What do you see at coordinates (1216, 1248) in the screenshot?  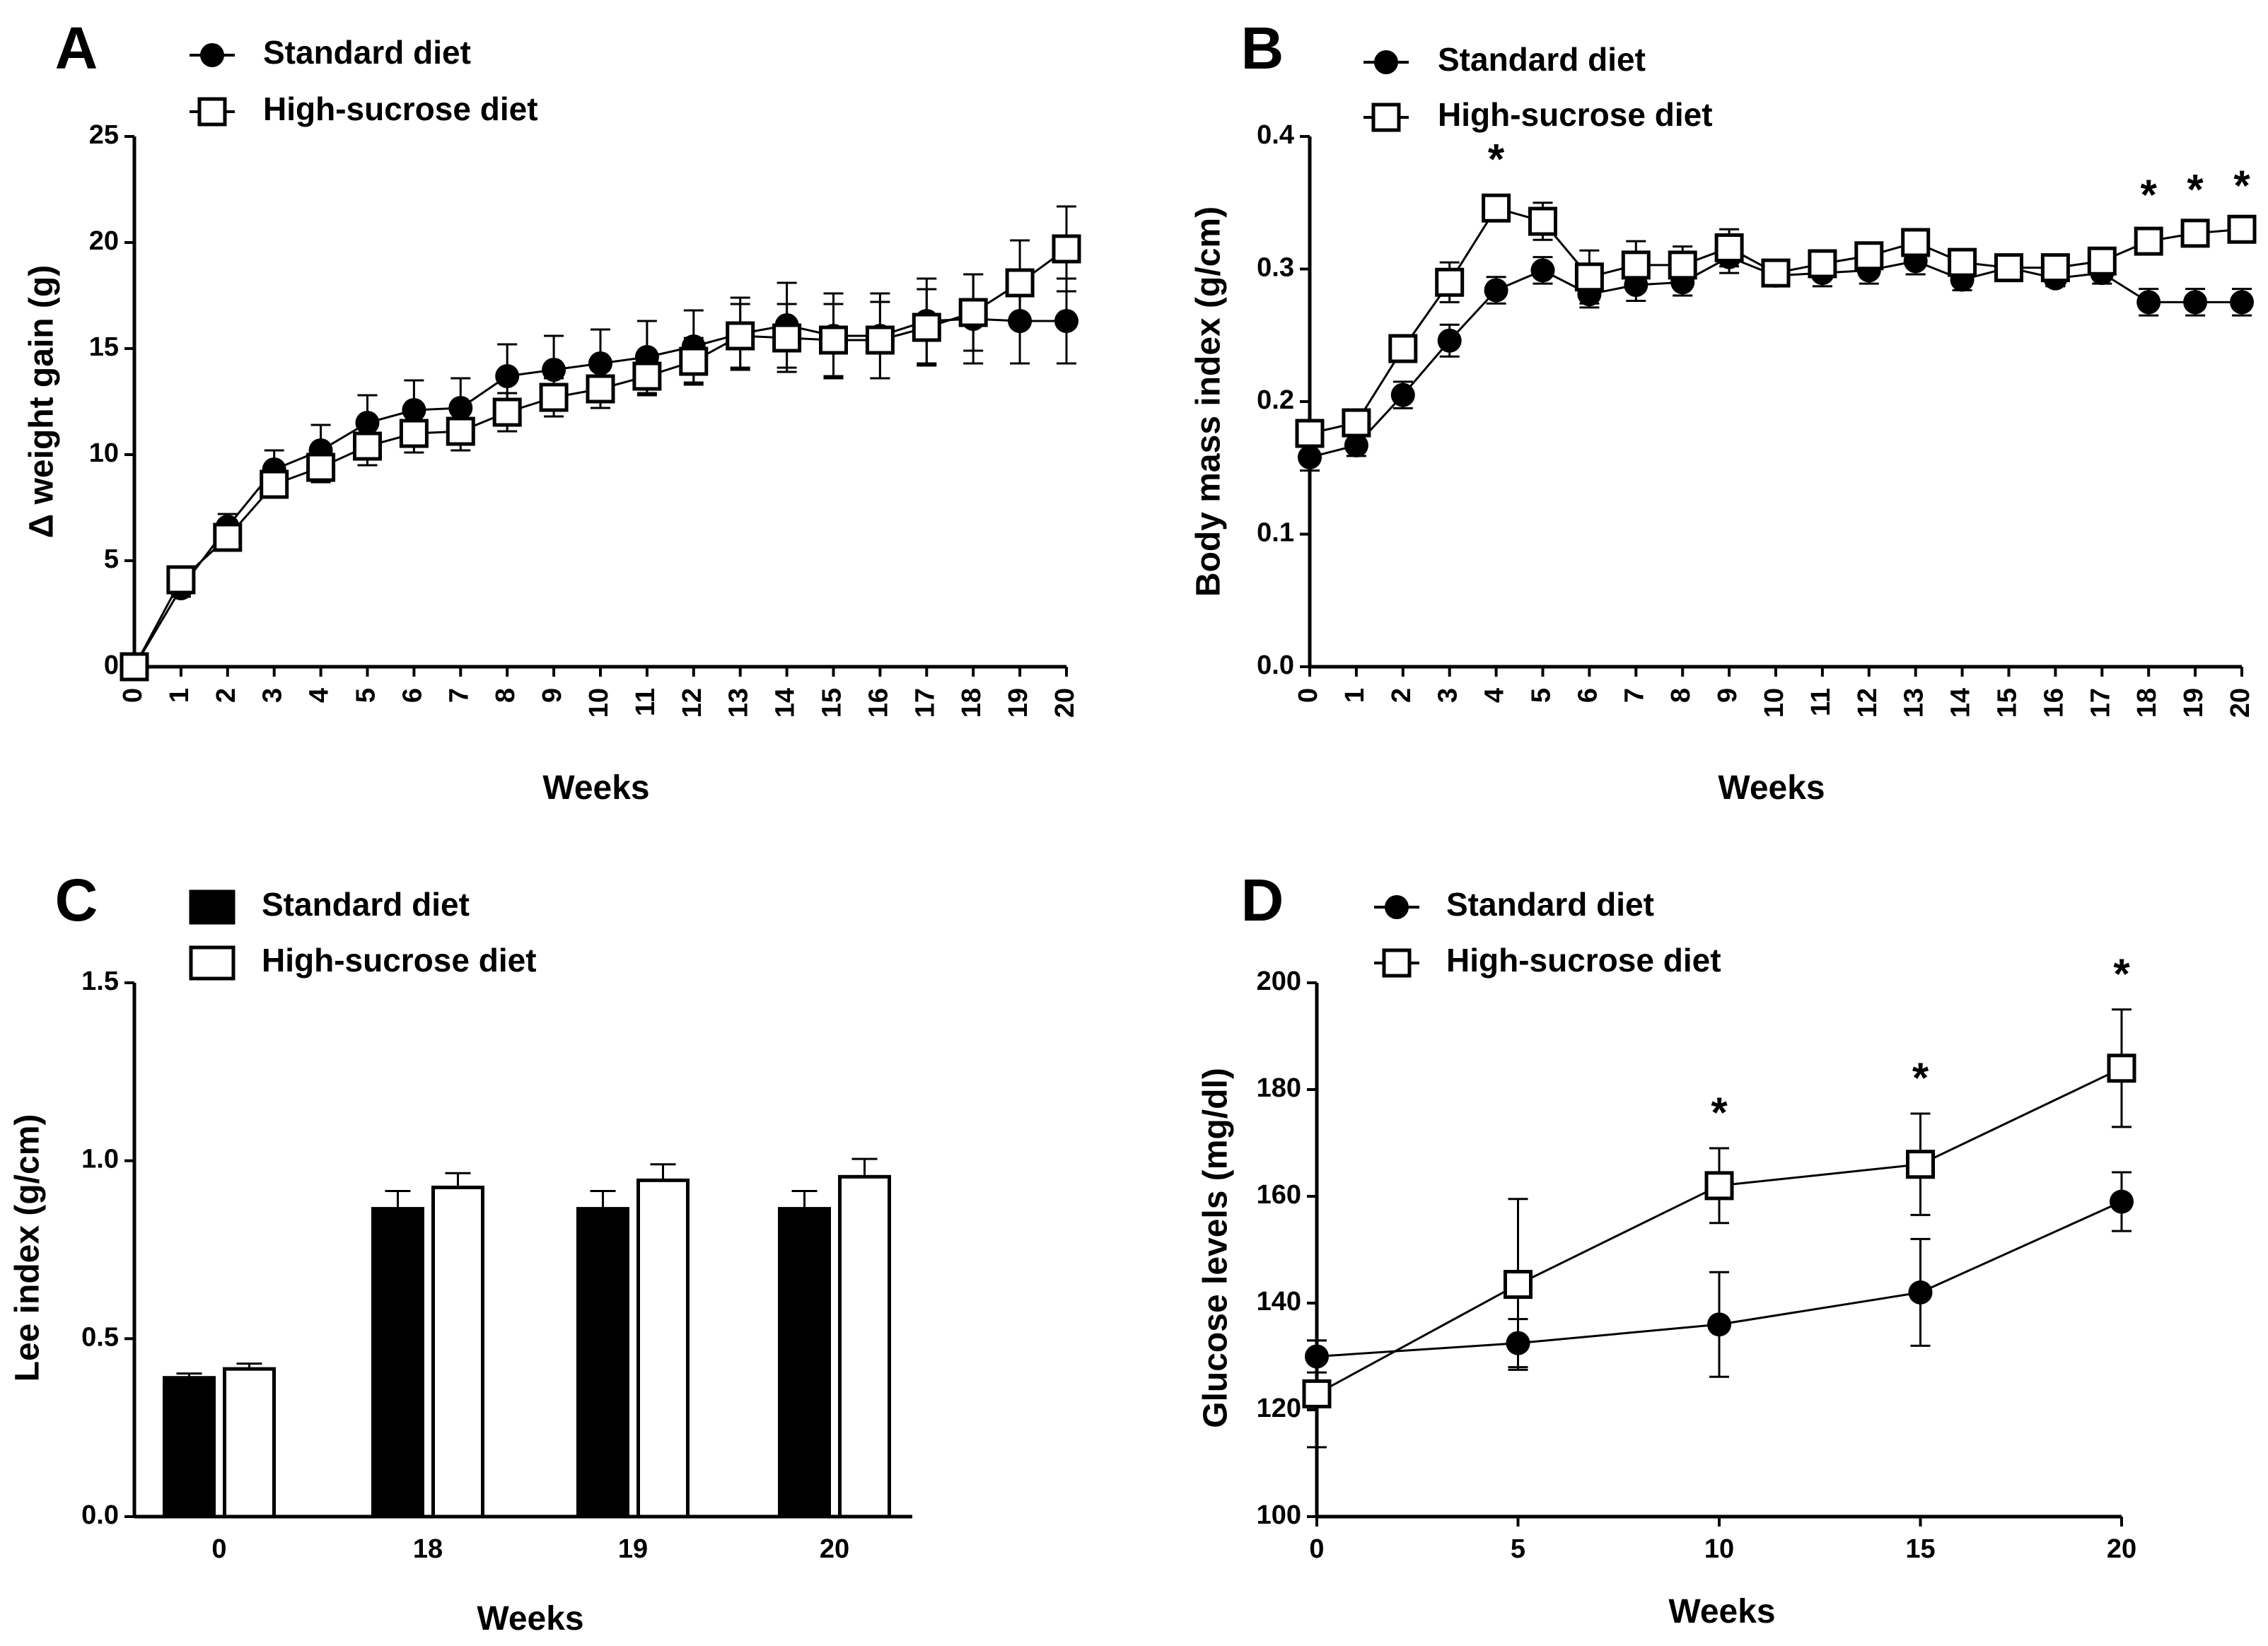 I see `y-axis-label: Glucose levels (mg/dl)` at bounding box center [1216, 1248].